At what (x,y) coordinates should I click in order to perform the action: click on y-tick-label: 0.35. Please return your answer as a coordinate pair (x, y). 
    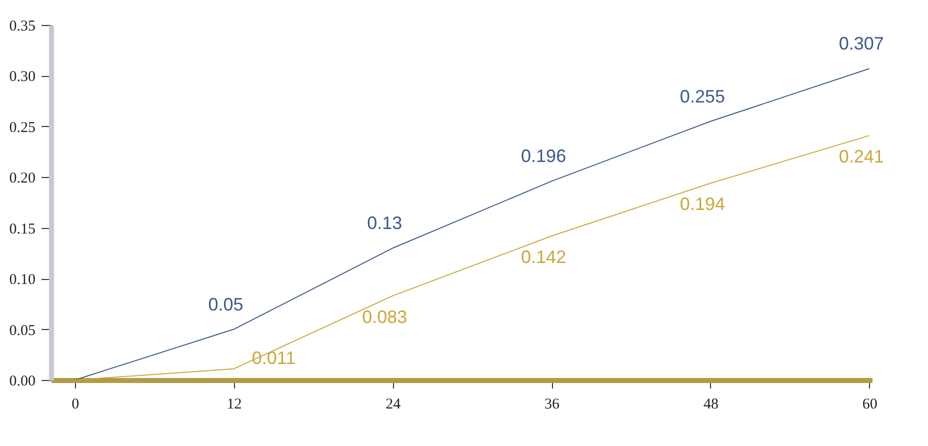
    Looking at the image, I should click on (22, 26).